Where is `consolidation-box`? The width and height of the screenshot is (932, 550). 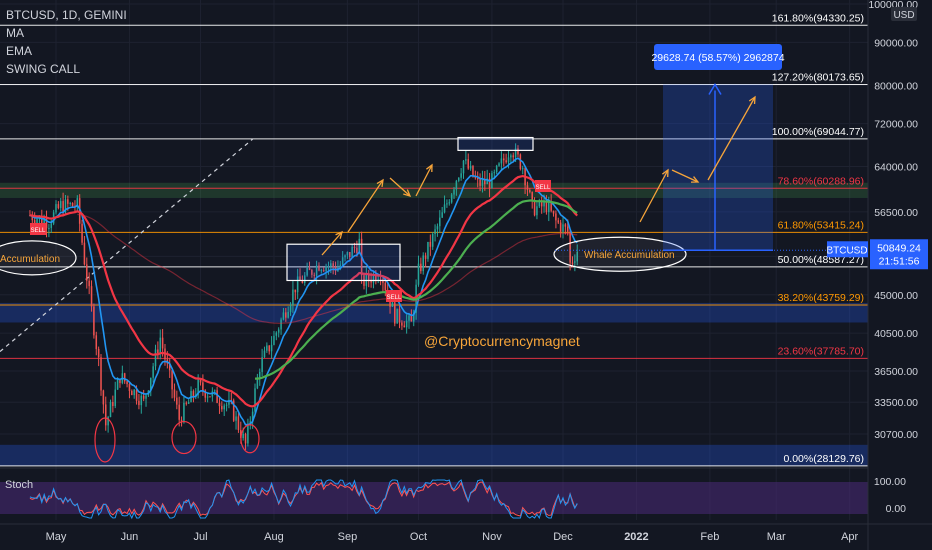
consolidation-box is located at coordinates (343, 262).